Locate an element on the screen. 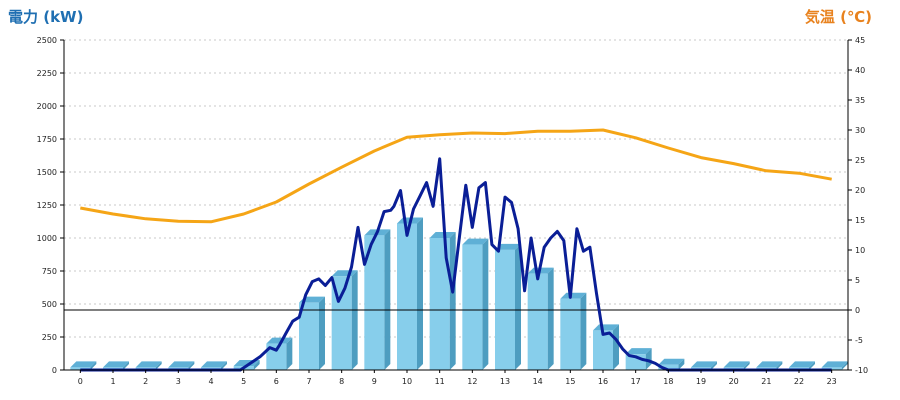 The width and height of the screenshot is (900, 400). right-tick-label: 15 is located at coordinates (860, 220).